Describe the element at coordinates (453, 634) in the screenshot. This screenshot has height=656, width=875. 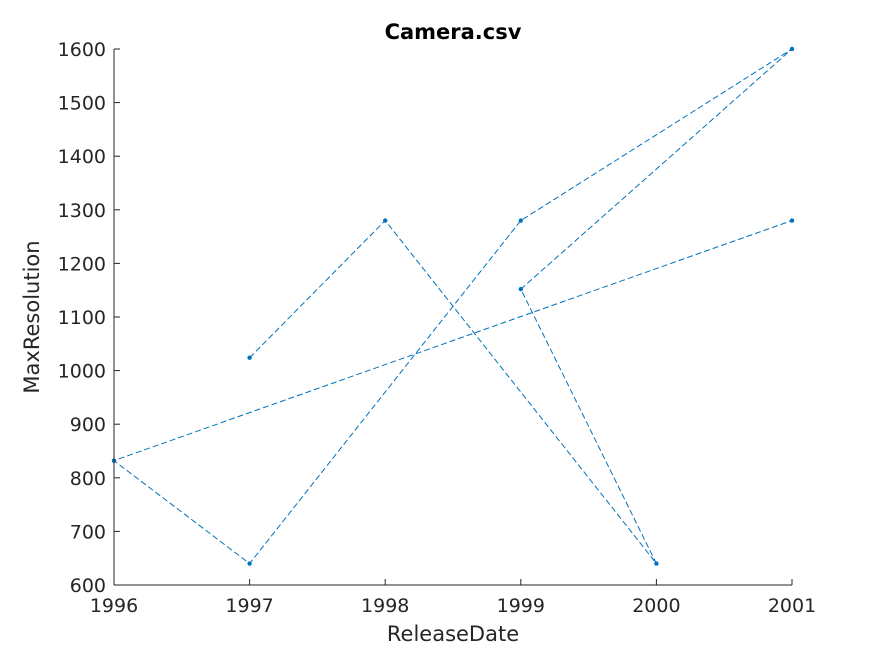
I see `x-axis-label: ReleaseDate` at that location.